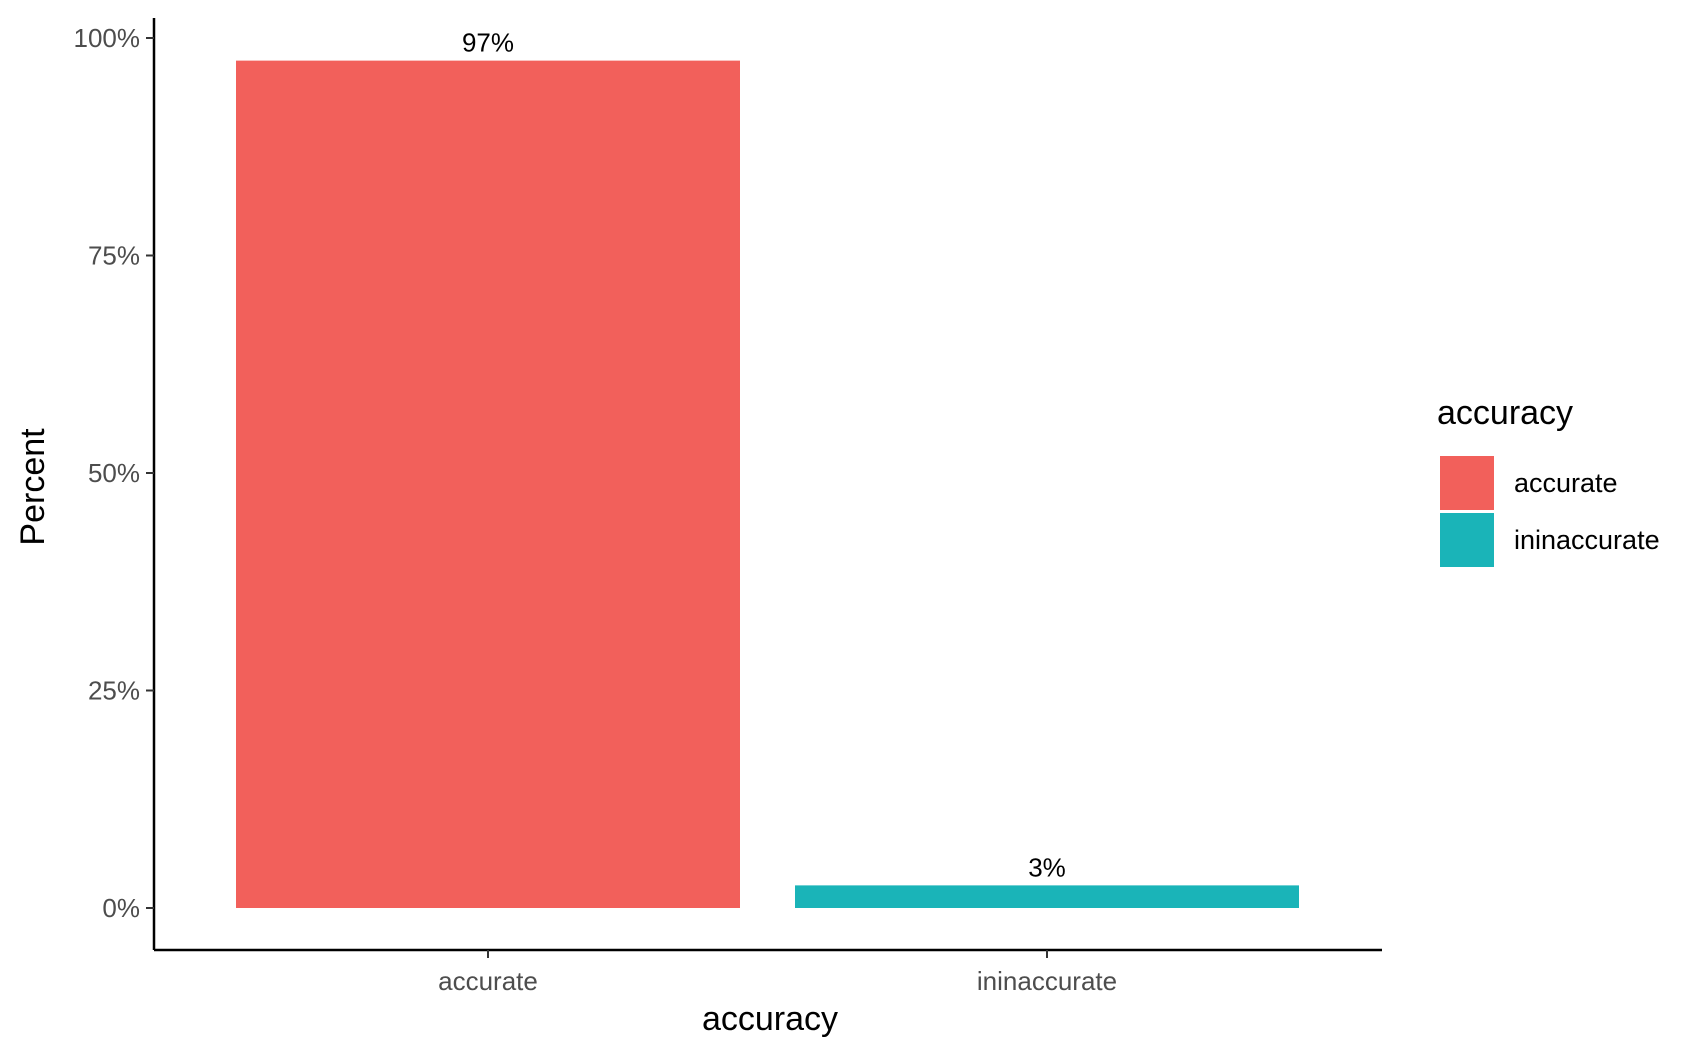 This screenshot has height=1052, width=1702. Describe the element at coordinates (1467, 540) in the screenshot. I see `legend-key-ininaccurate` at that location.